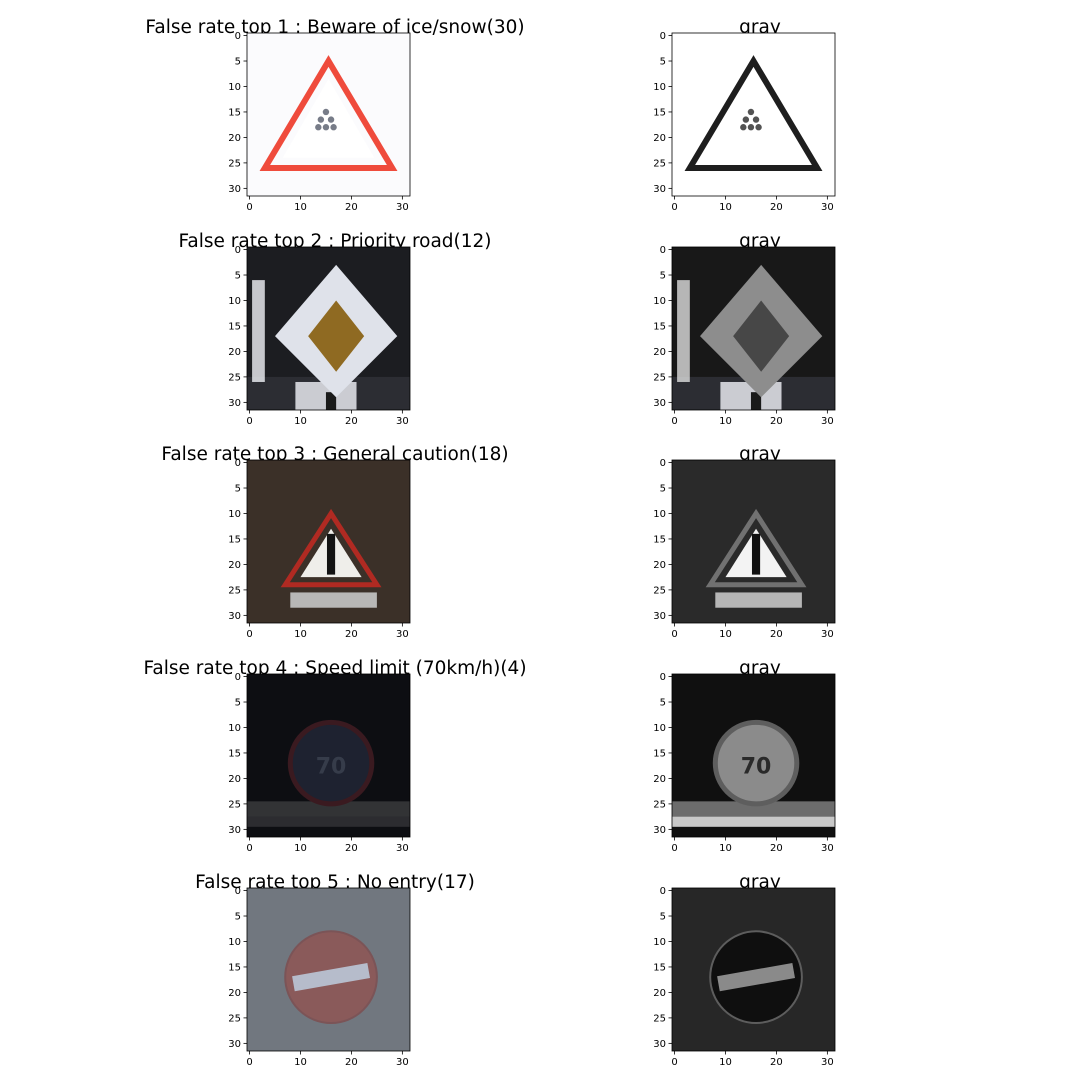 Image resolution: width=1080 pixels, height=1088 pixels. What do you see at coordinates (331, 401) in the screenshot?
I see `sign-post` at bounding box center [331, 401].